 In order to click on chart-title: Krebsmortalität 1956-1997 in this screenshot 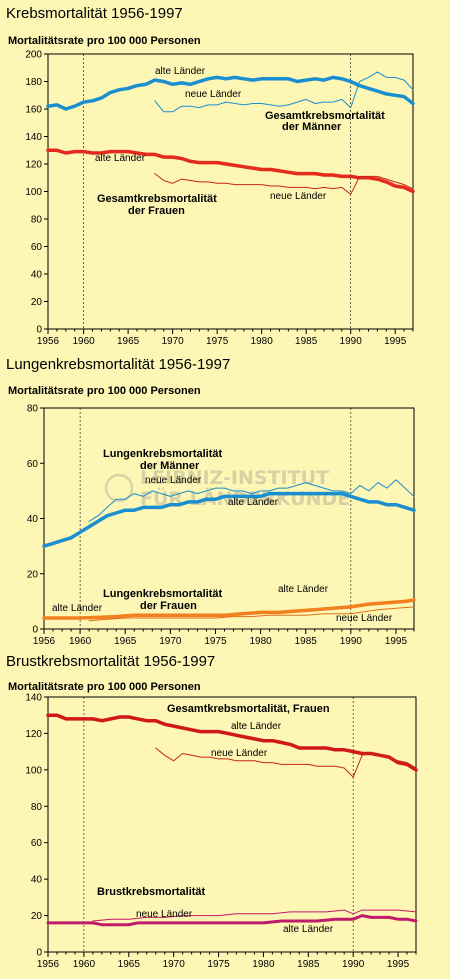, I will do `click(94, 13)`.